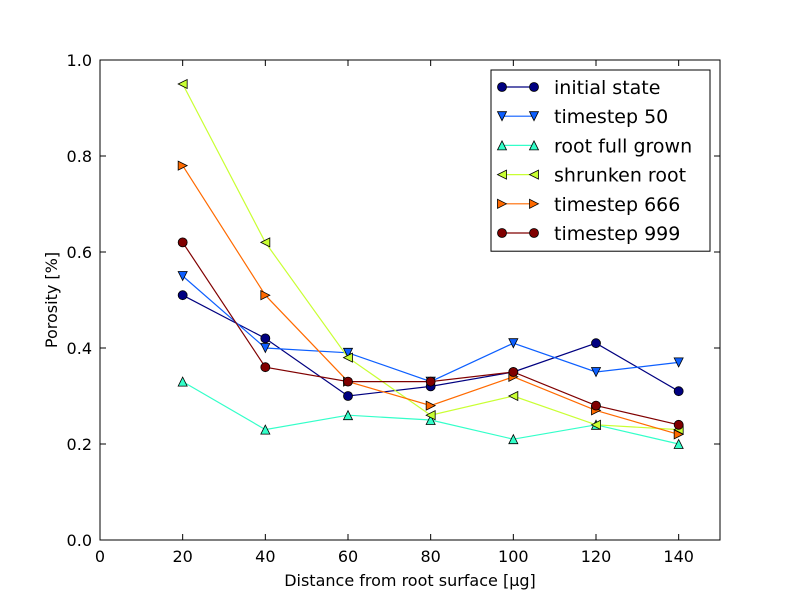 The height and width of the screenshot is (600, 800). I want to click on legend-label: root full grown, so click(623, 146).